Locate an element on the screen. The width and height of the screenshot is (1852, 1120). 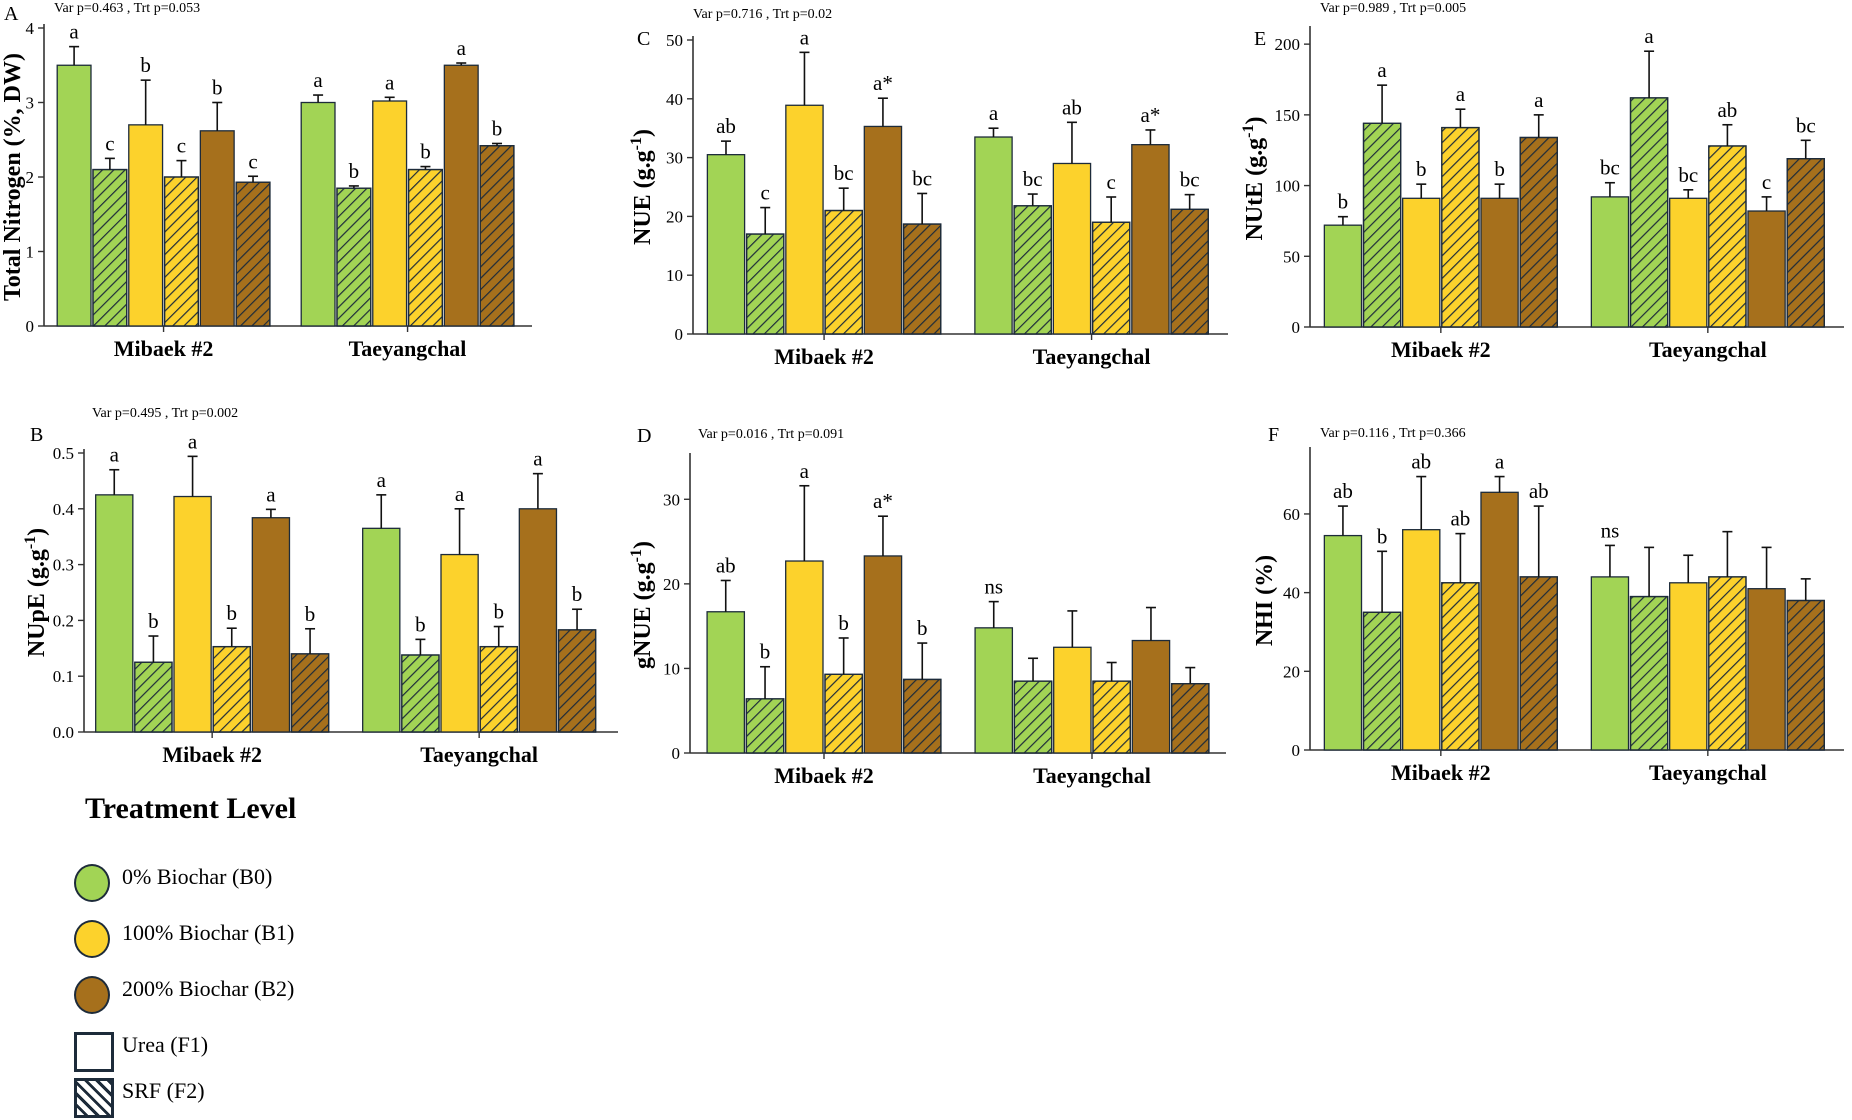
panel-d-ytick-label: 30 is located at coordinates (671, 499).